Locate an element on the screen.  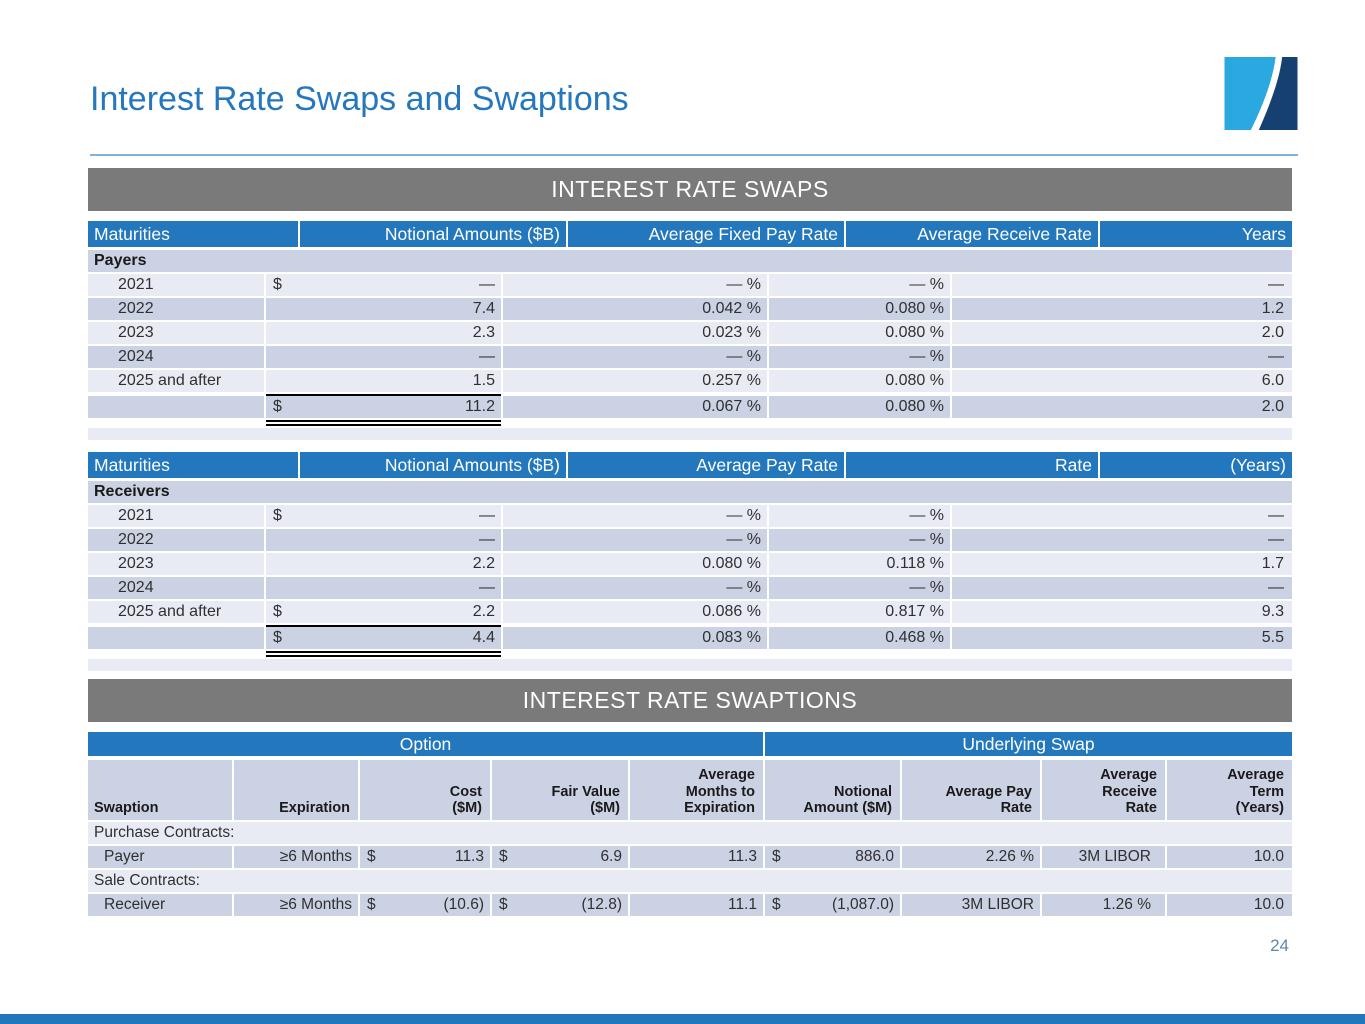
col-header-fair-value: Fair Value ($M) is located at coordinates (560, 790).